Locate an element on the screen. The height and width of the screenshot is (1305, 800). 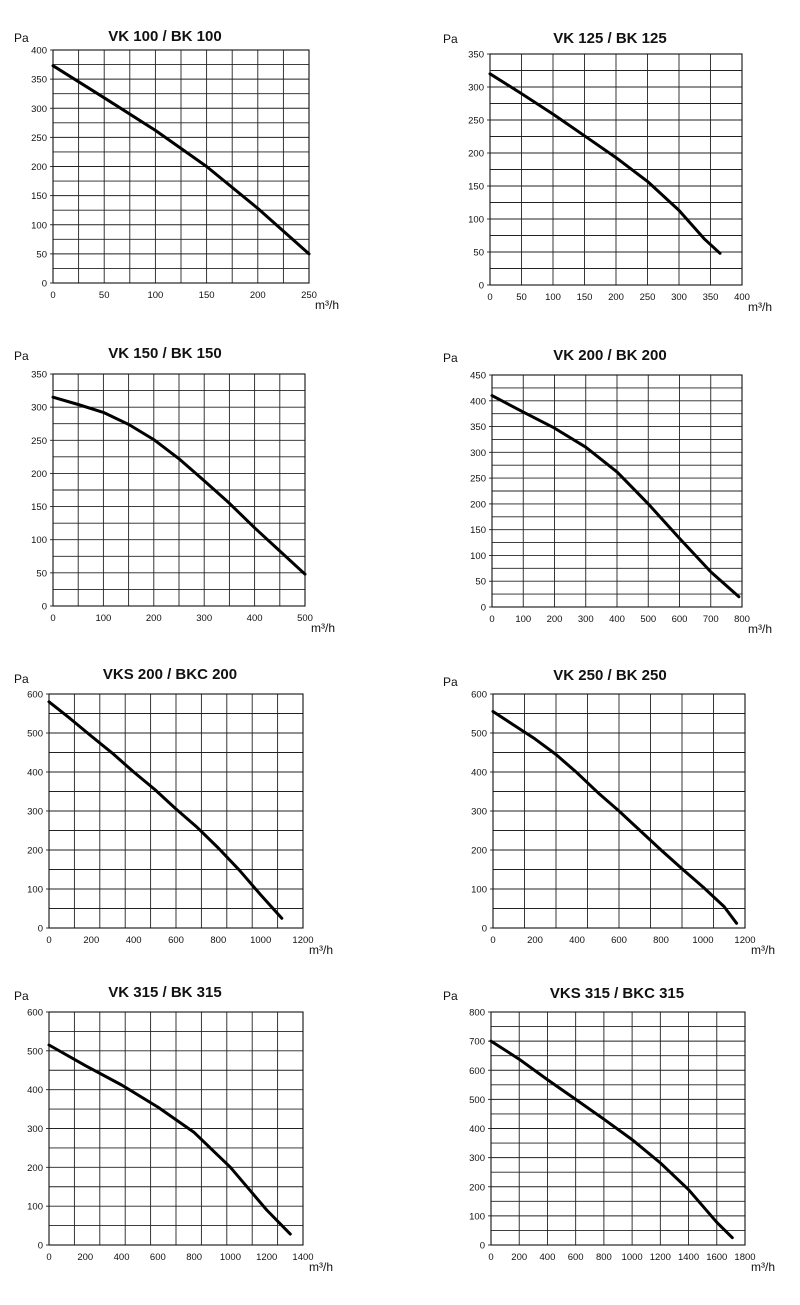
x-tick-label: 500 is located at coordinates (305, 618).